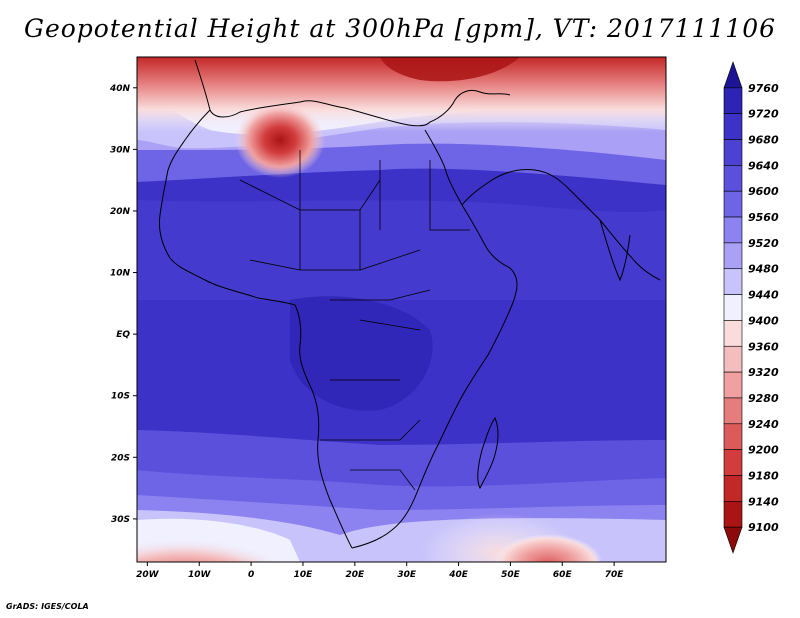 This screenshot has width=800, height=618. Describe the element at coordinates (563, 575) in the screenshot. I see `lon-tick-label: 60E` at that location.